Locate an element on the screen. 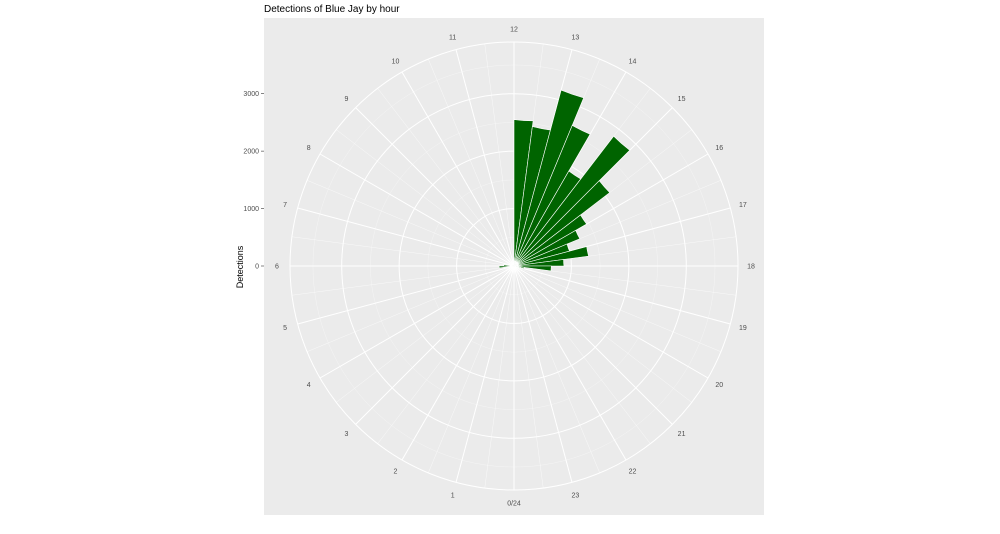 Image resolution: width=1000 pixels, height=534 pixels. y-tick-label: 2000 is located at coordinates (251, 152).